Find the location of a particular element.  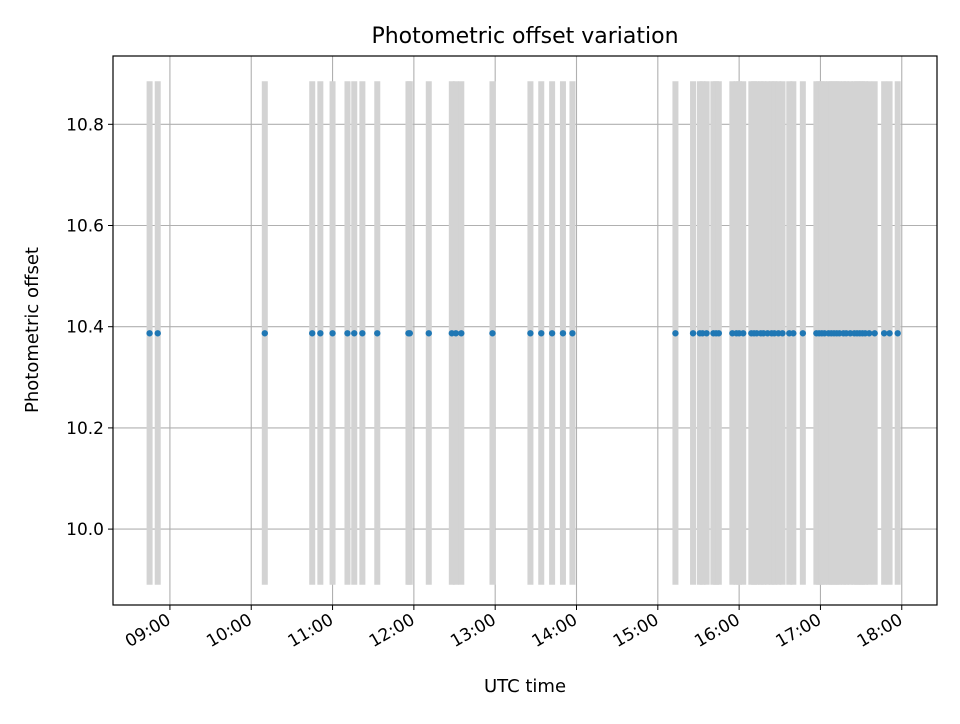

y-tick-label: 10.6 is located at coordinates (85, 227).